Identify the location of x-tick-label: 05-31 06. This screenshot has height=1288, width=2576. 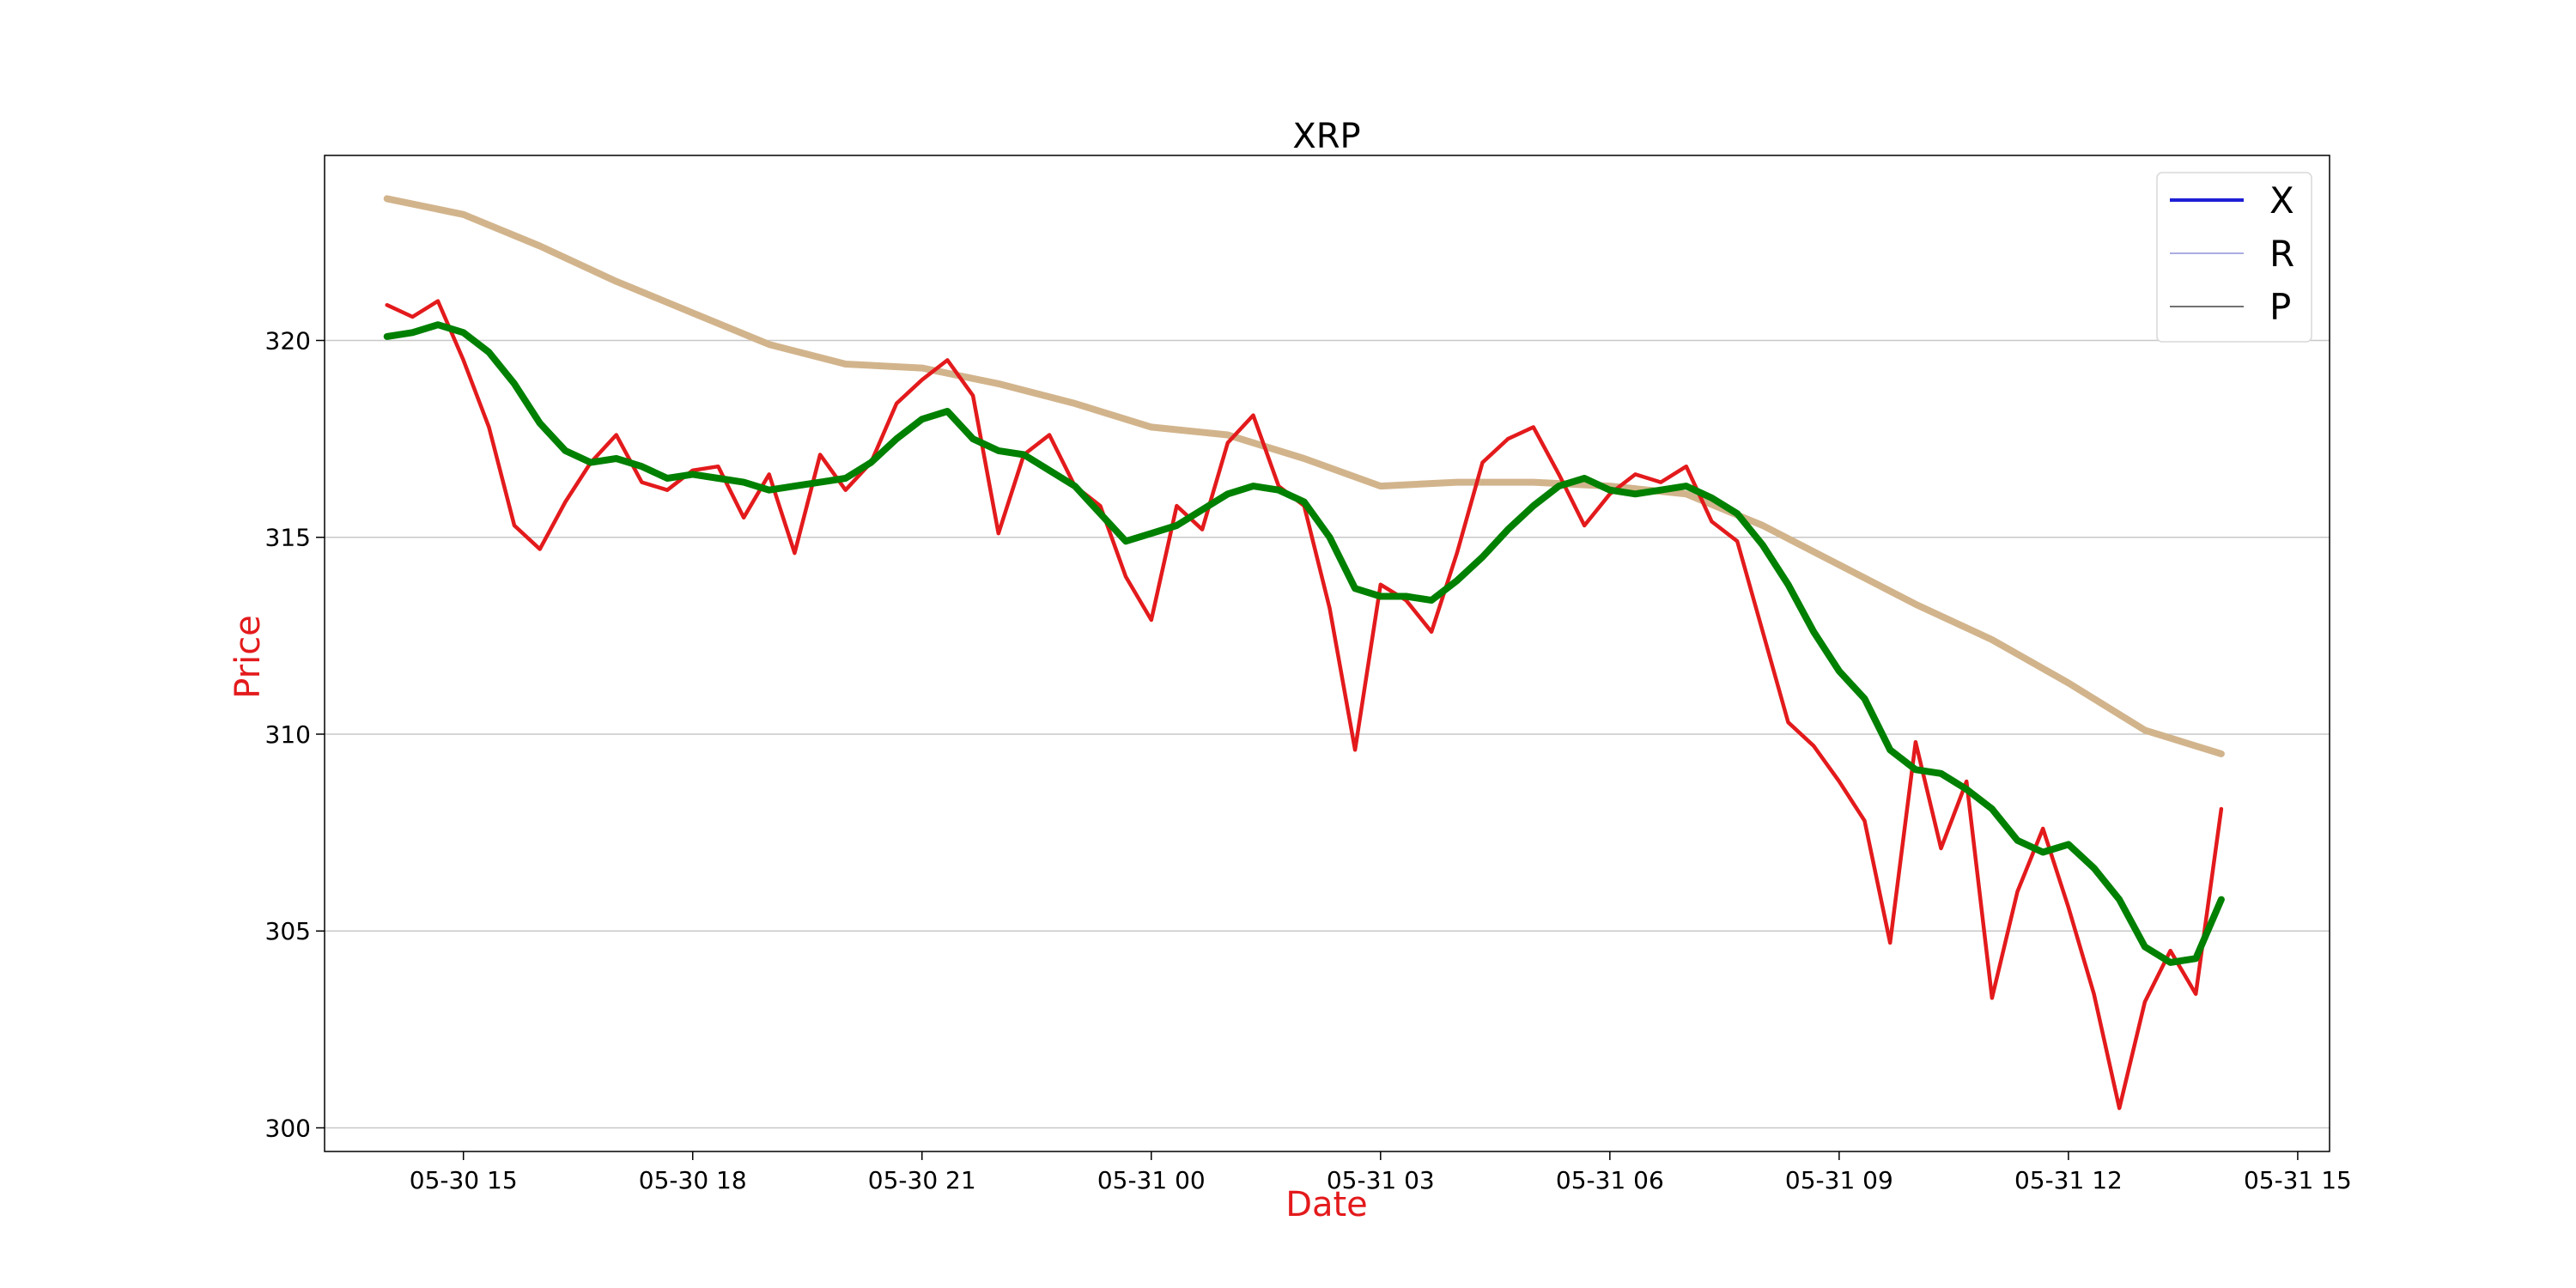
(1610, 1180).